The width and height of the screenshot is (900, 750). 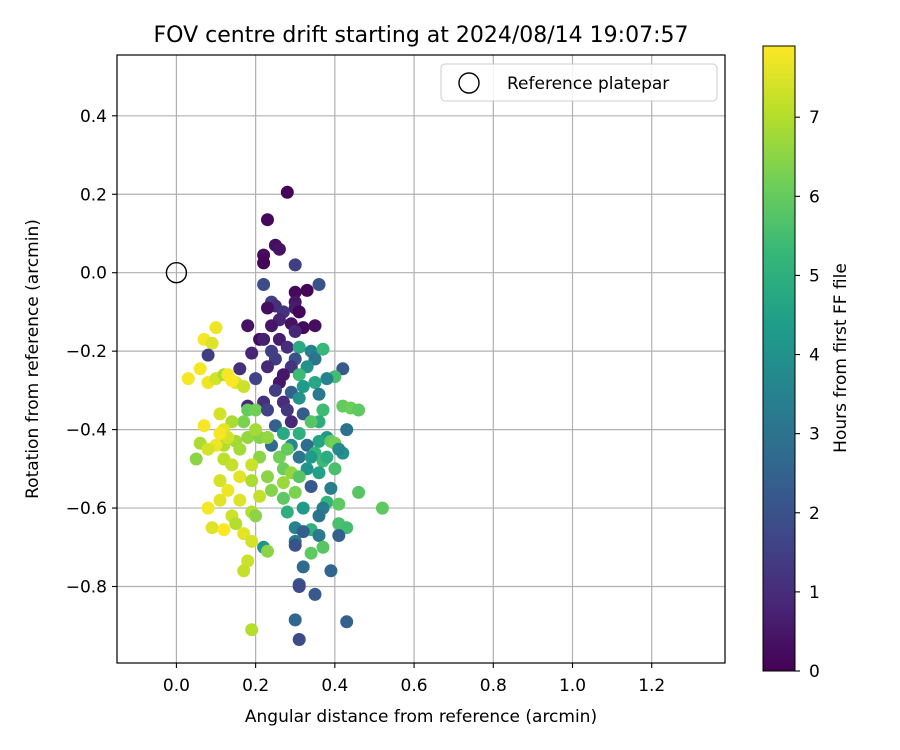 I want to click on legend: Reference platepar, so click(x=579, y=82).